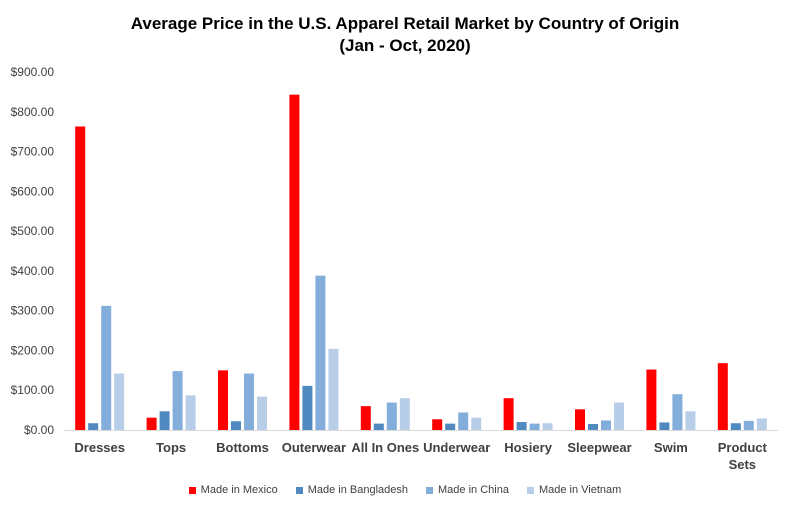  I want to click on legend-label: Made in China, so click(473, 490).